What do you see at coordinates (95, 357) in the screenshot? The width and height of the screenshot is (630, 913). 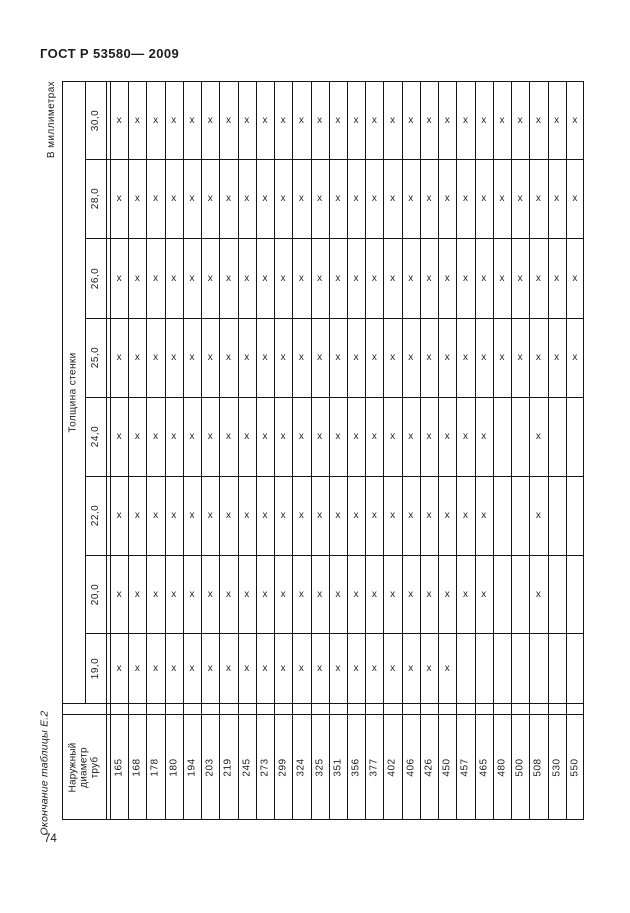 I see `thickness-label-text: 25,0` at bounding box center [95, 357].